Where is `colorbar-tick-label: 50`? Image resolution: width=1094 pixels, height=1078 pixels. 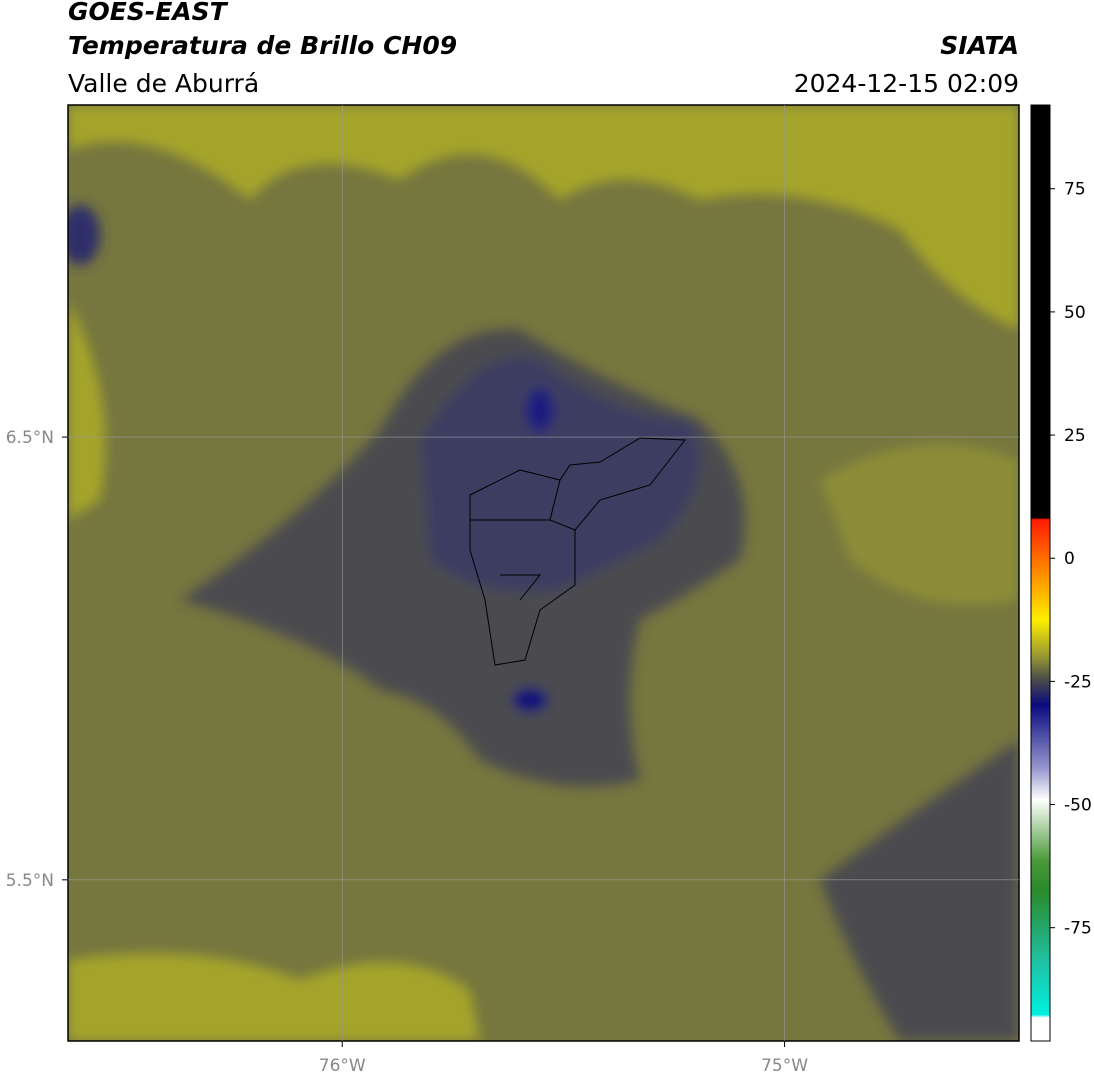
colorbar-tick-label: 50 is located at coordinates (1075, 313).